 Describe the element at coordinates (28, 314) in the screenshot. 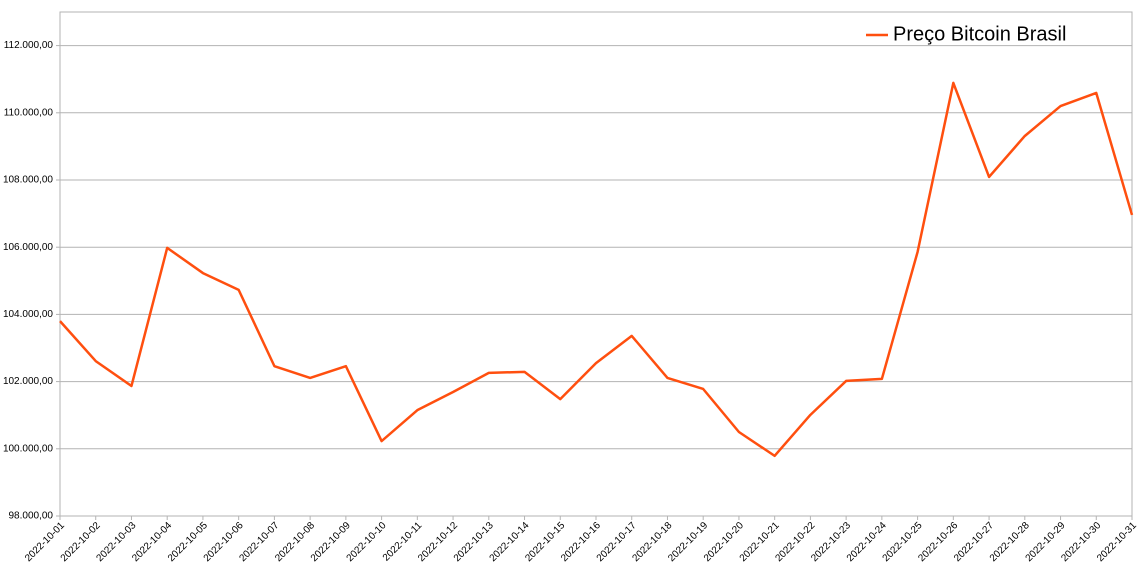

I see `y-tick-label: 104.000,00` at that location.